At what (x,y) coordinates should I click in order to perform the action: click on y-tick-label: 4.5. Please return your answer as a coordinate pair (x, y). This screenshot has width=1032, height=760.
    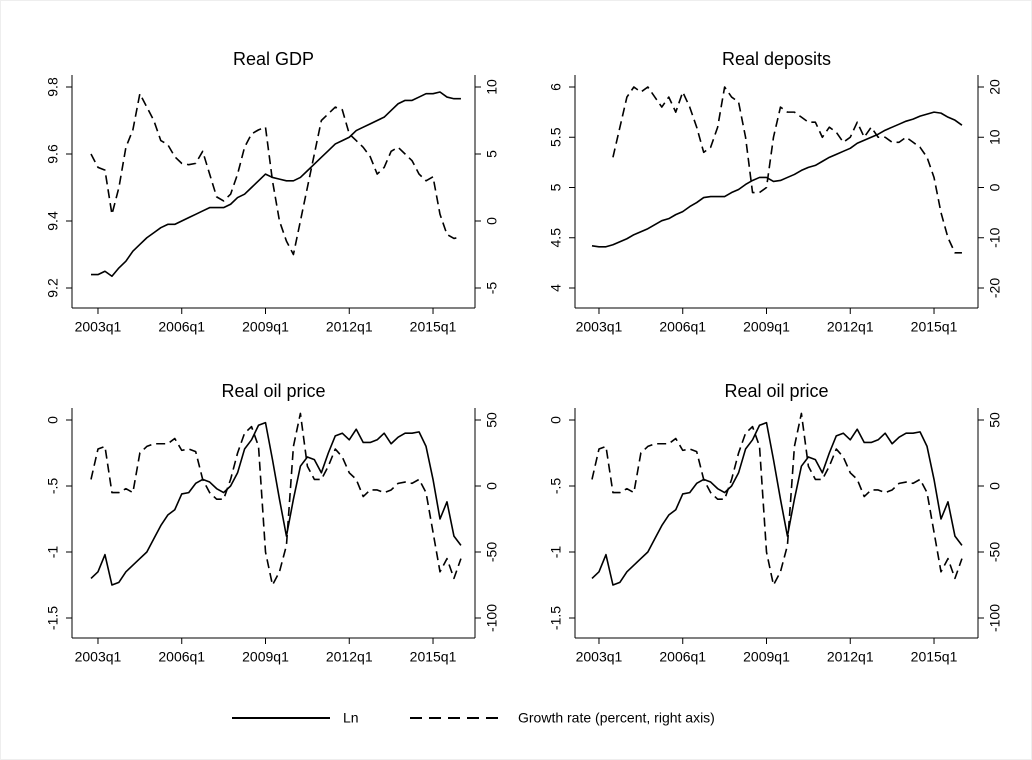
    Looking at the image, I should click on (556, 238).